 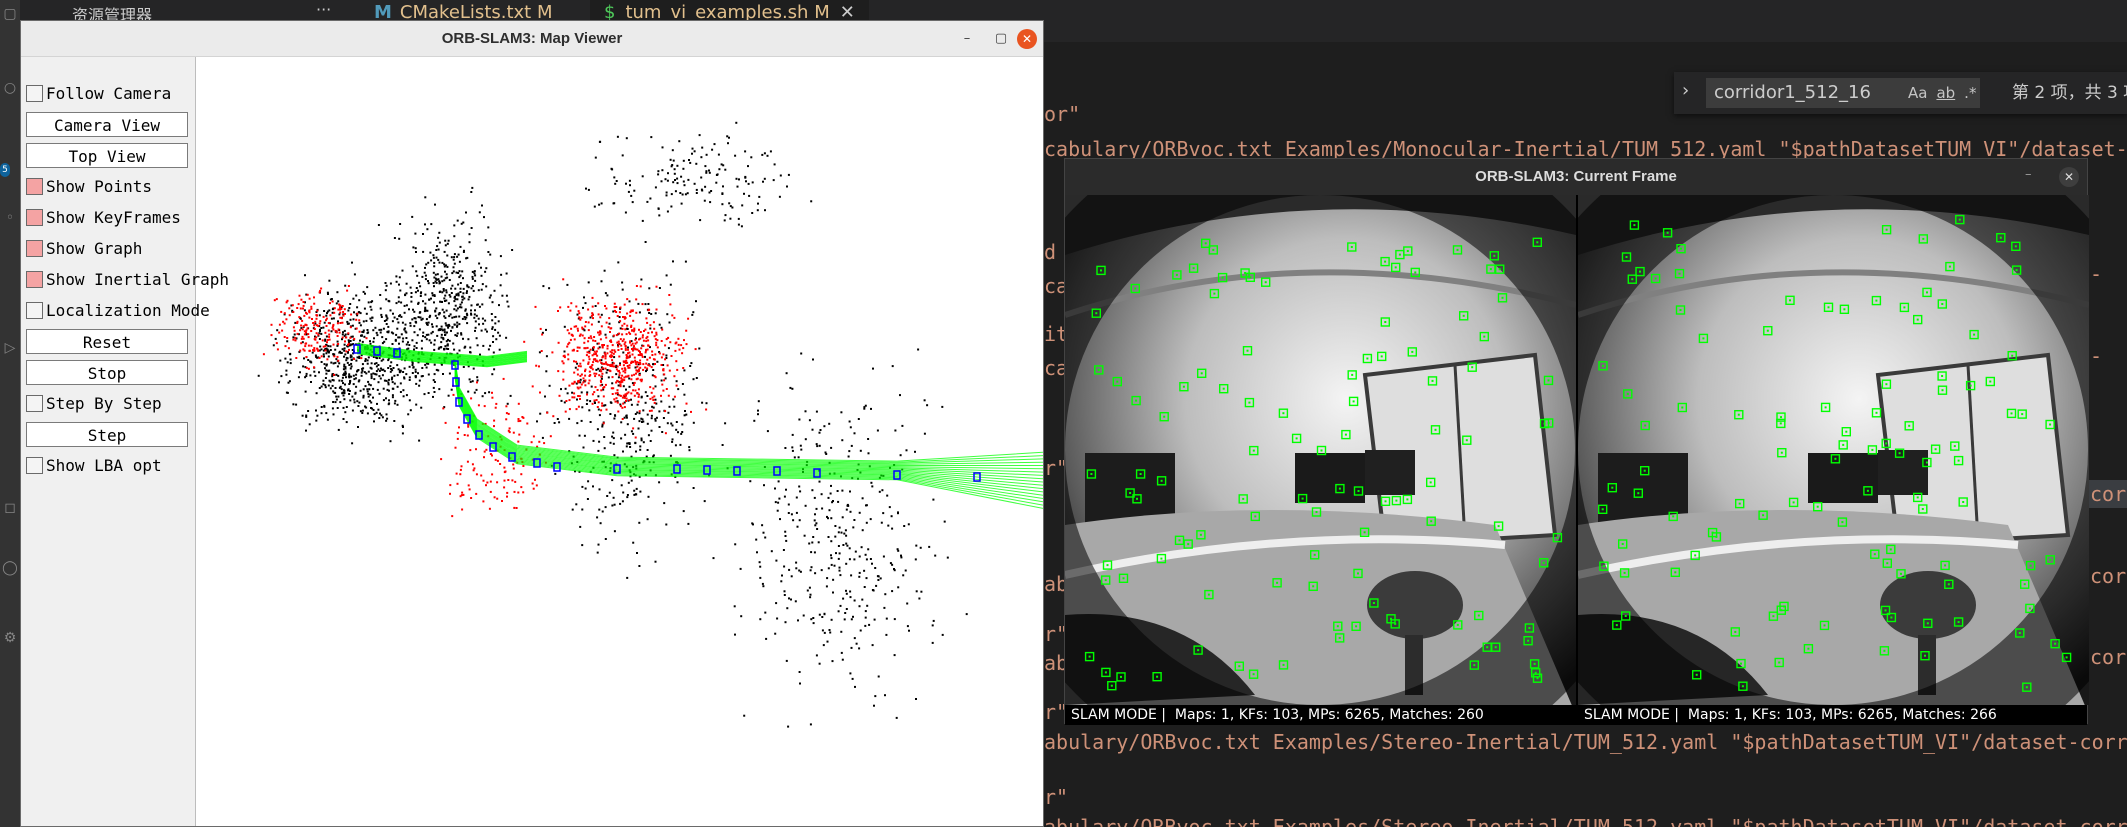 What do you see at coordinates (1946, 93) in the screenshot?
I see `whole-word-icon: ab` at bounding box center [1946, 93].